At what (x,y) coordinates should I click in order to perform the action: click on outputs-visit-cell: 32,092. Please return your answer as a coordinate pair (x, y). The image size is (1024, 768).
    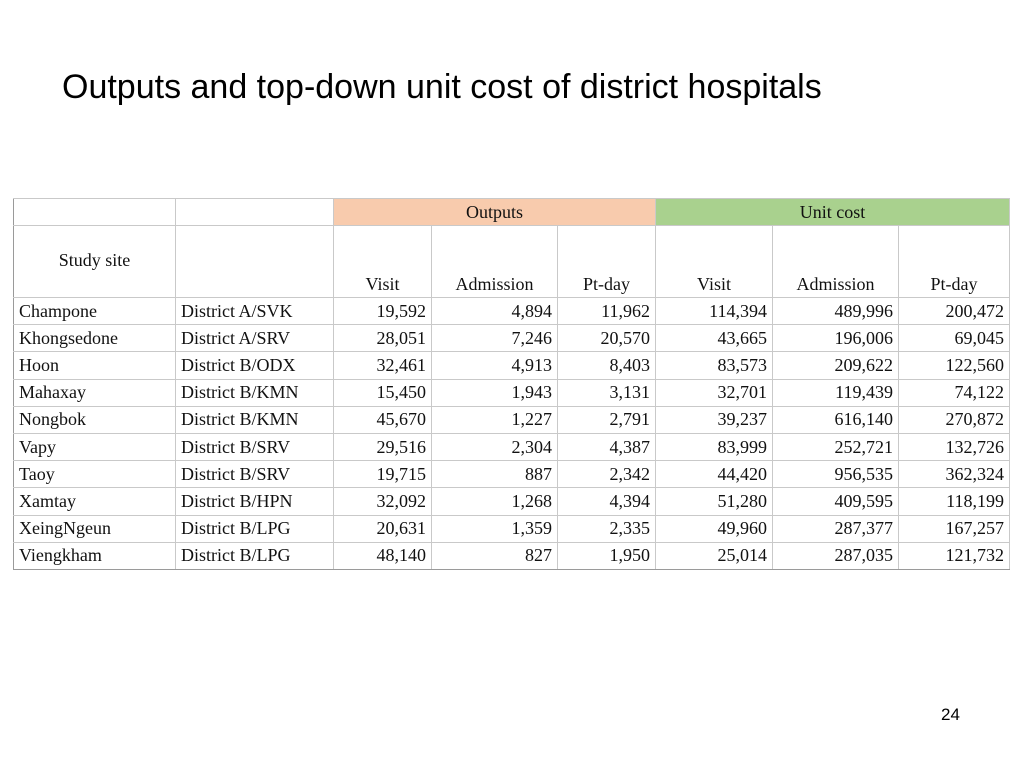
    Looking at the image, I should click on (382, 501).